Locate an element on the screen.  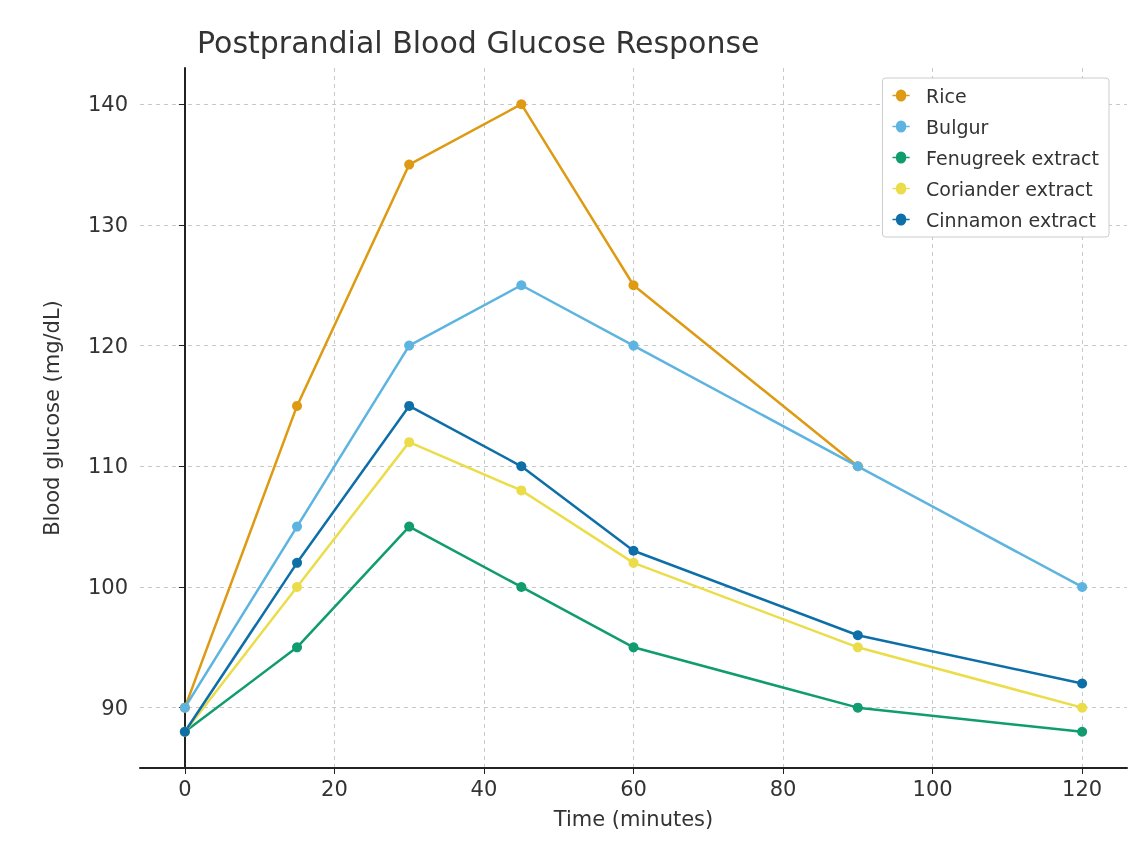
x-tick-label: 20 is located at coordinates (334, 788).